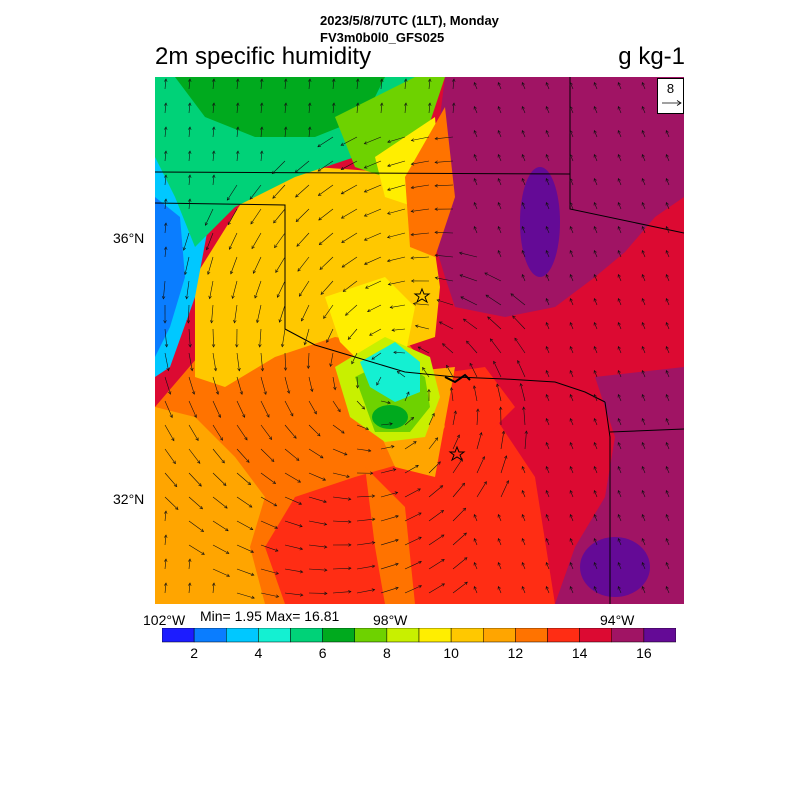 This screenshot has width=800, height=800. Describe the element at coordinates (563, 635) in the screenshot. I see `colorbar-segment` at that location.